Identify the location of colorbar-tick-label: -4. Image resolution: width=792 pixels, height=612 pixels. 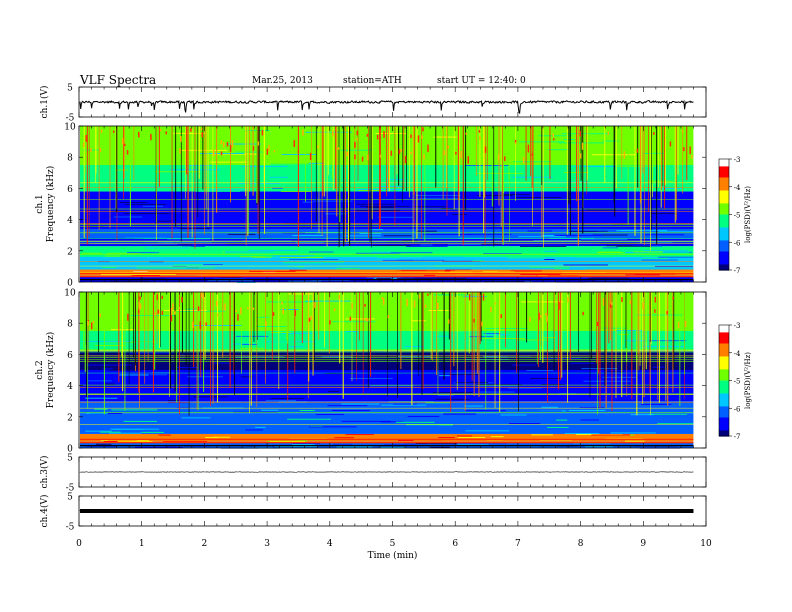
(737, 188).